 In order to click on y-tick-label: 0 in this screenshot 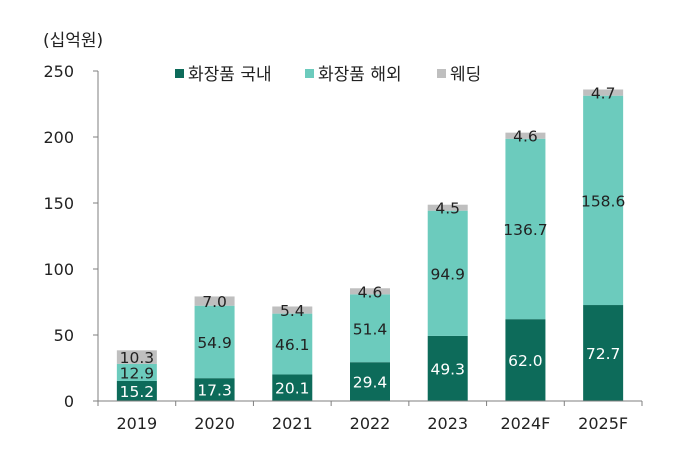, I will do `click(69, 401)`.